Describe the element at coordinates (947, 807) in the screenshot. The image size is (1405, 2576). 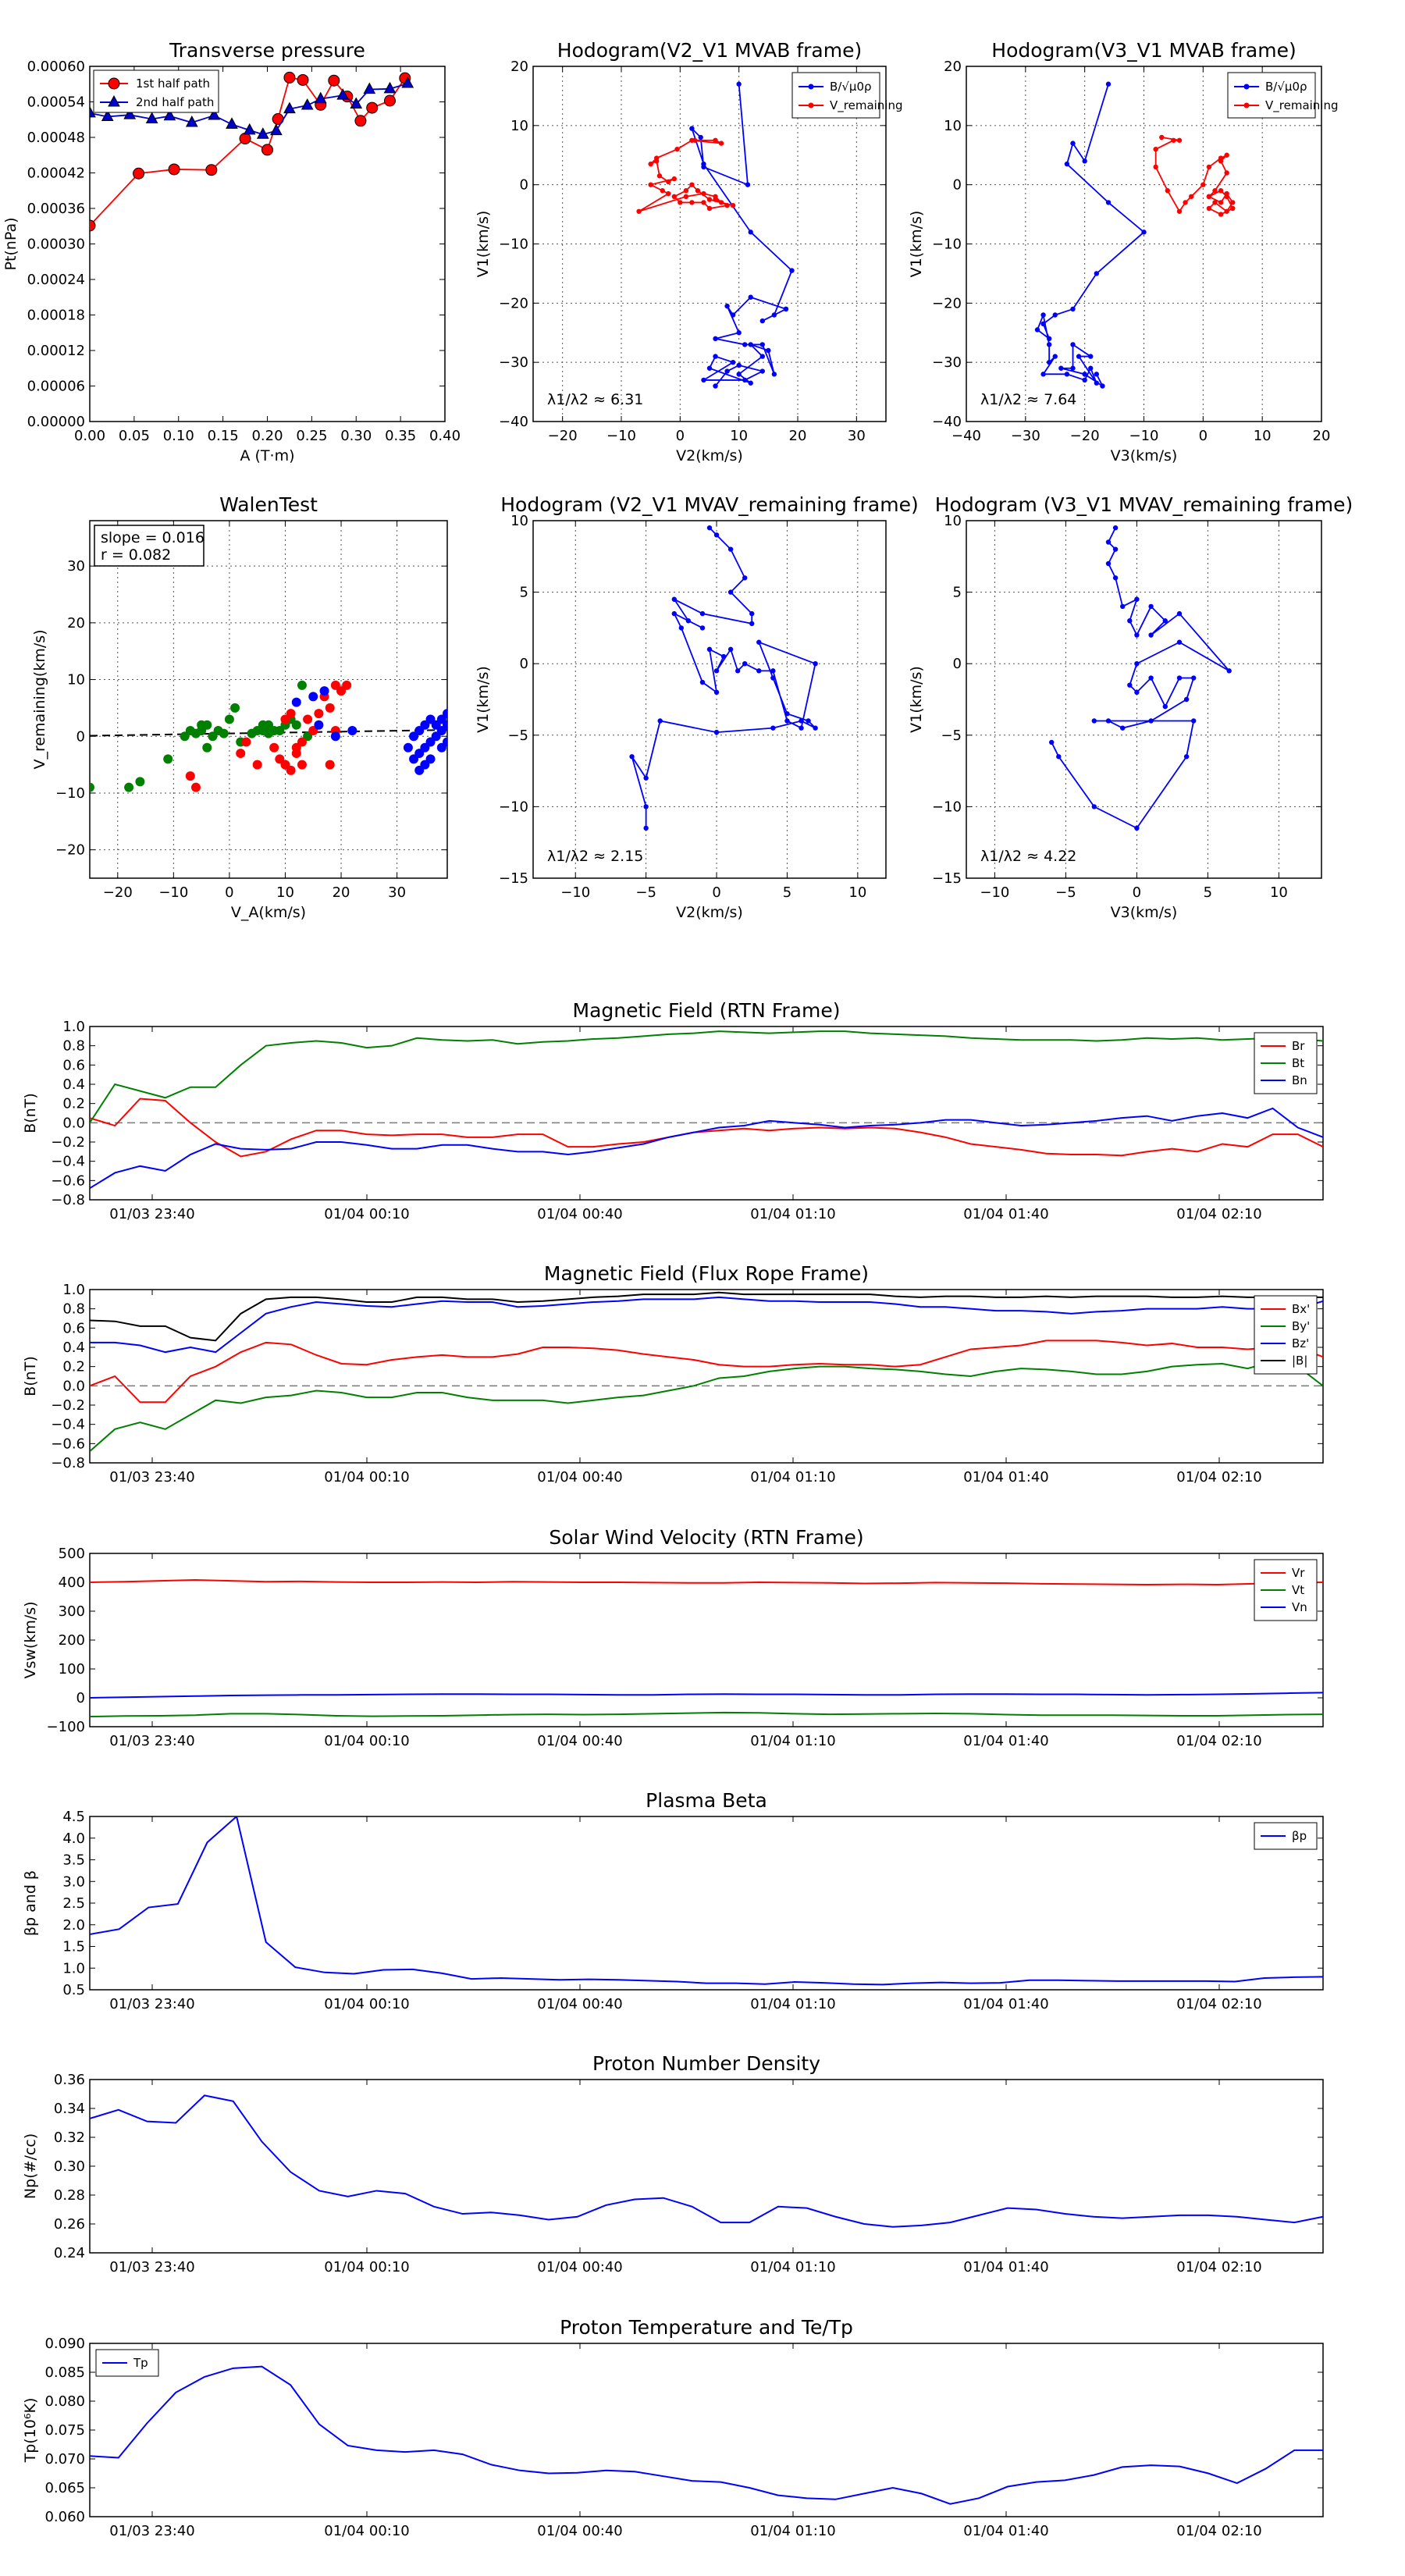
I see `y-tick-label: −10` at that location.